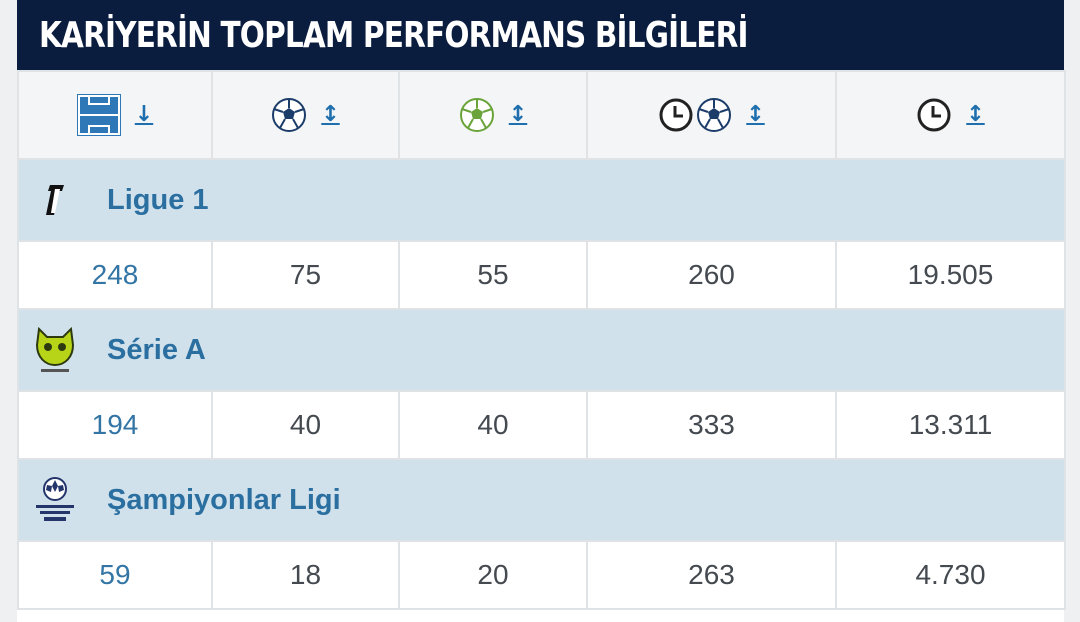 The image size is (1080, 622). I want to click on minutes-per-goal-value: 333, so click(711, 425).